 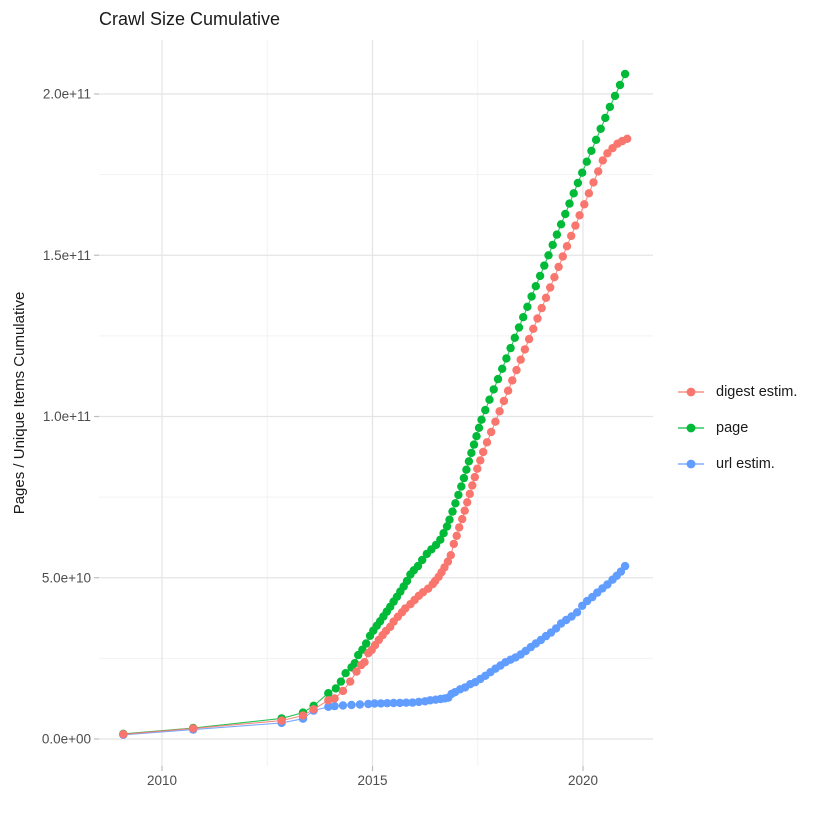 What do you see at coordinates (756, 392) in the screenshot?
I see `legend-label-digest: digest estim.` at bounding box center [756, 392].